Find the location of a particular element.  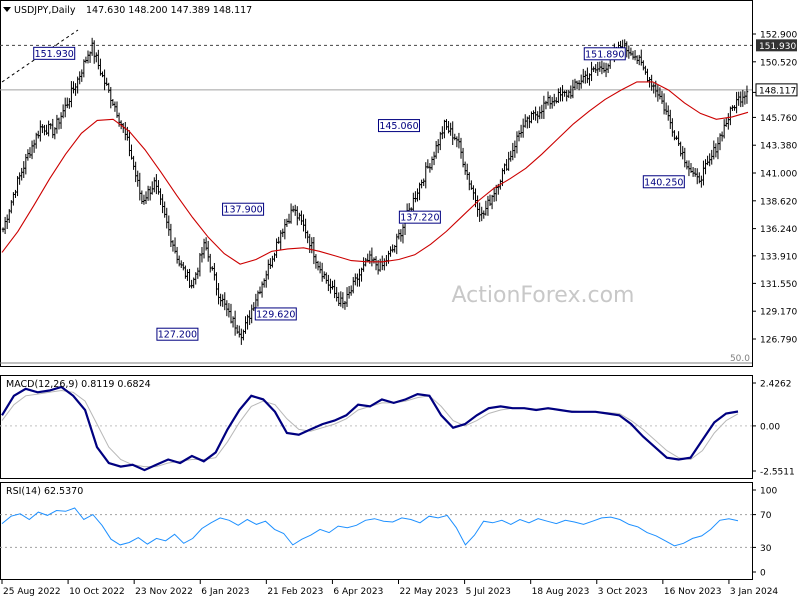

price-annotation: 127.200 is located at coordinates (177, 334).